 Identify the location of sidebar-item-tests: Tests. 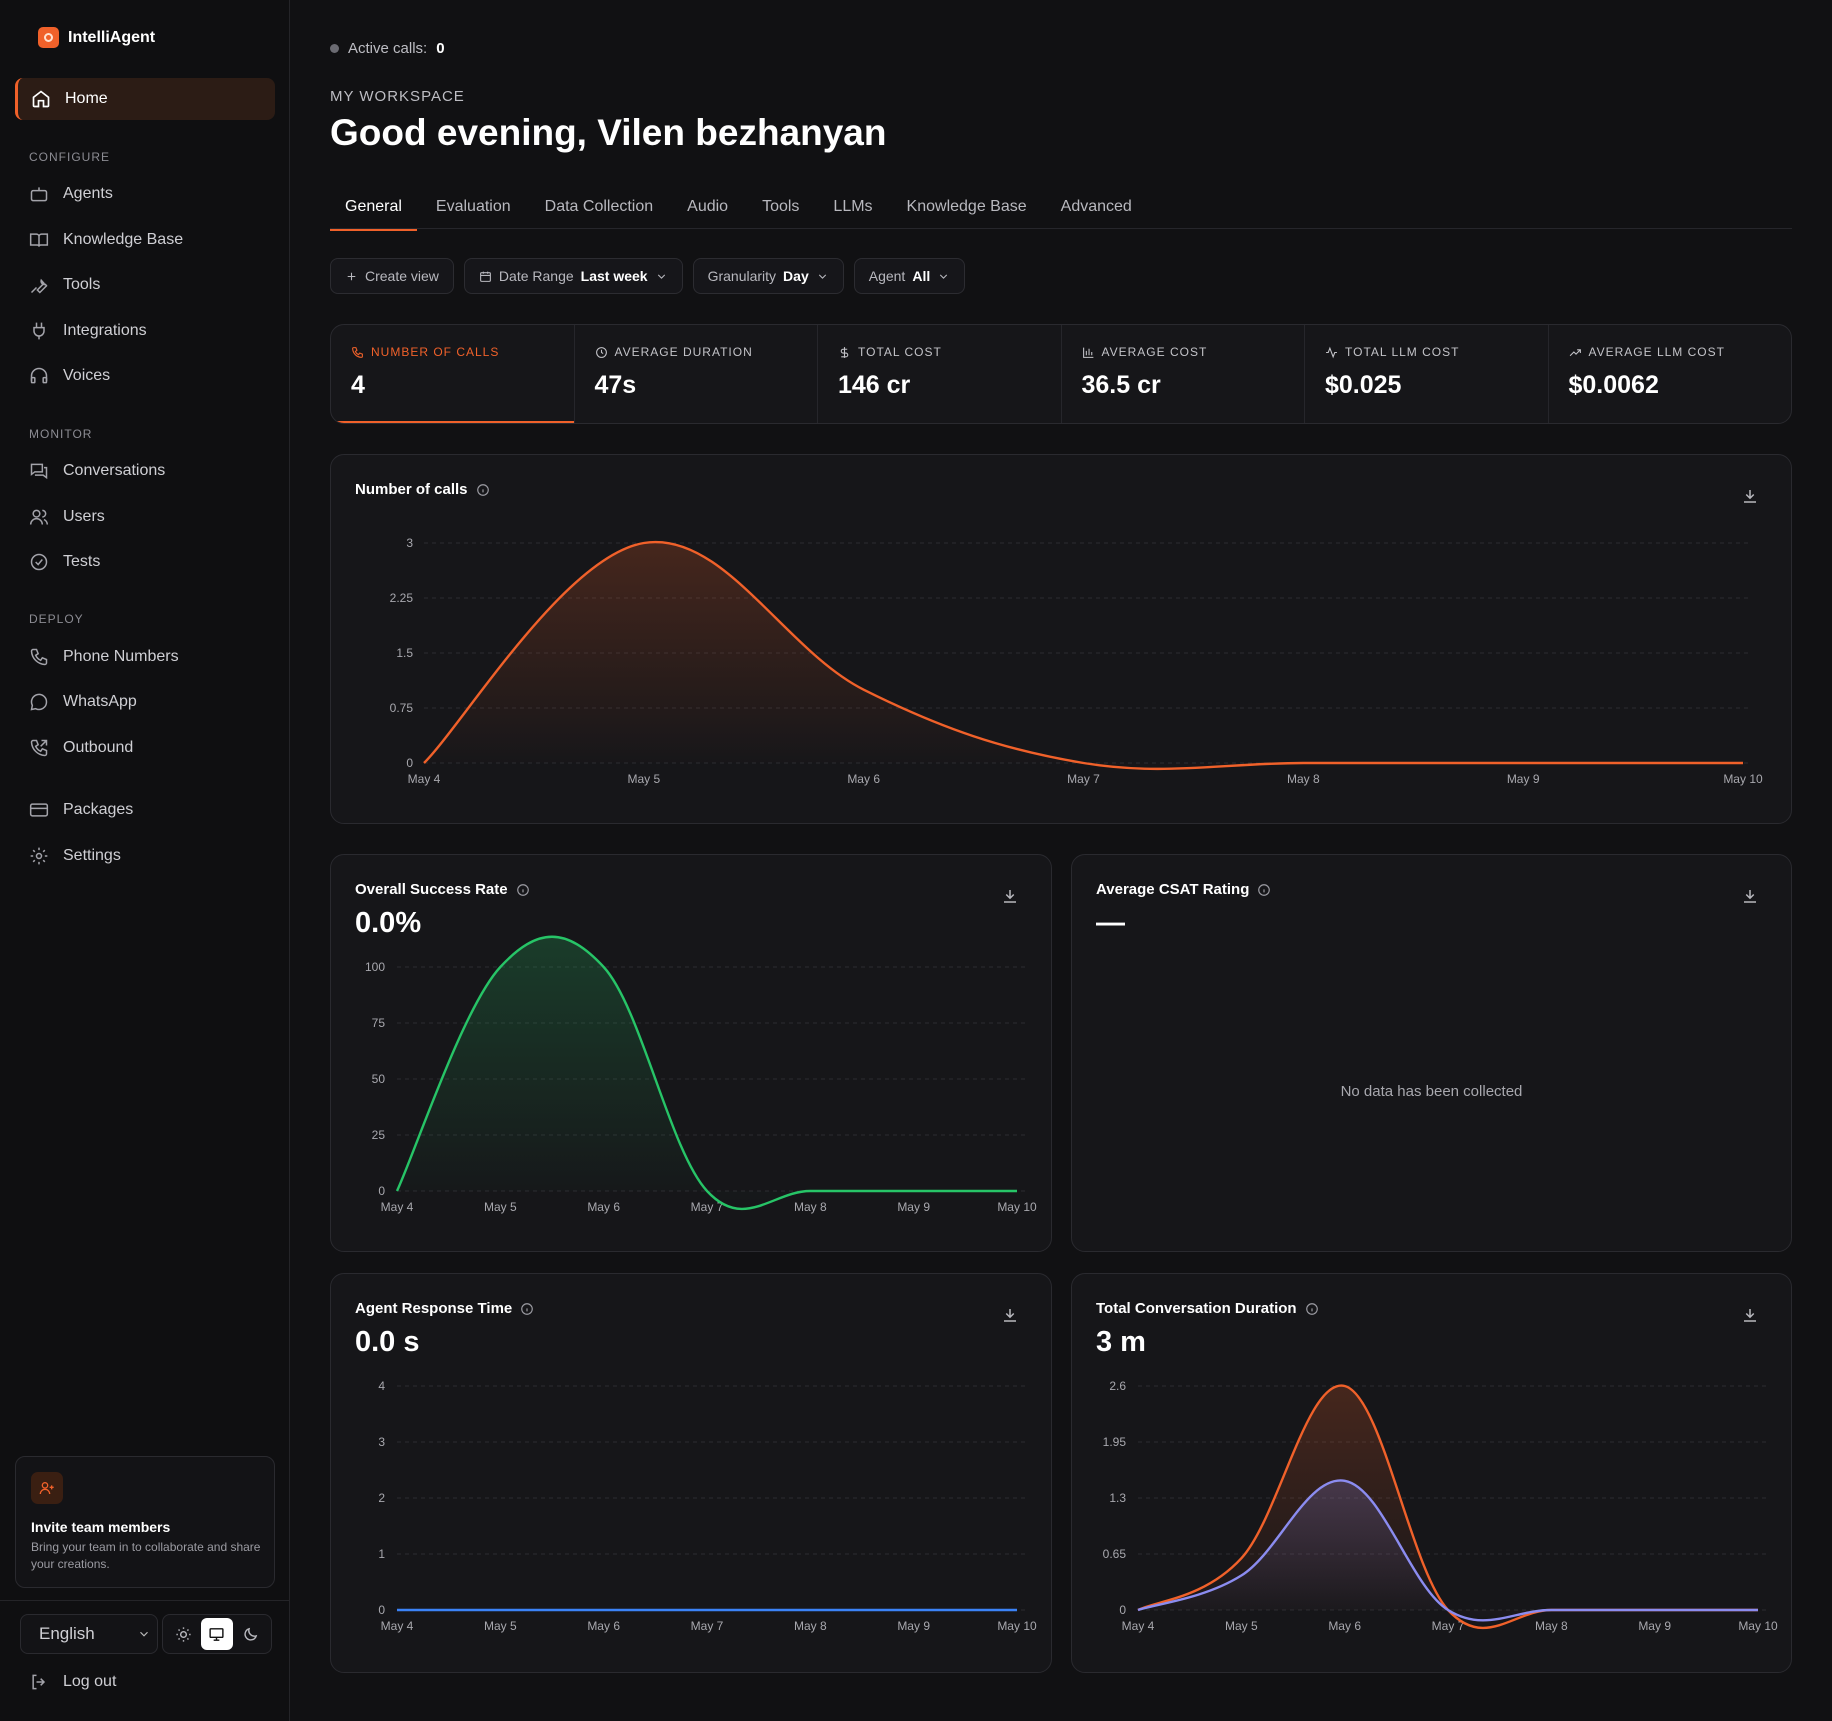
(145, 562).